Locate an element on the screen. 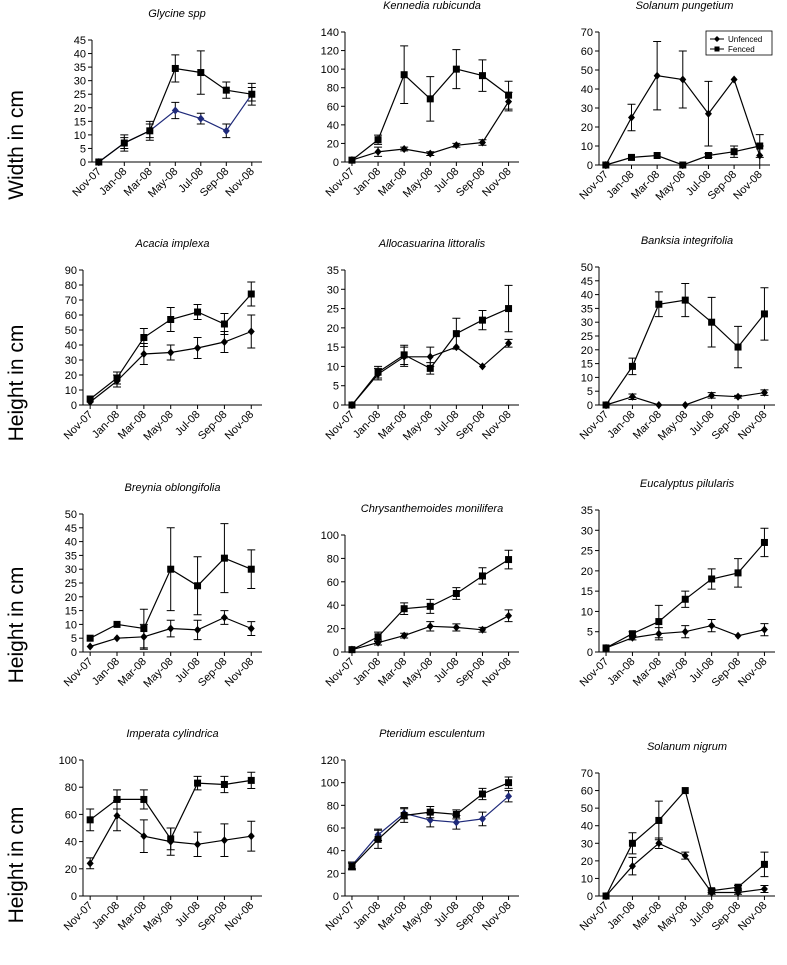 Image resolution: width=787 pixels, height=965 pixels. y-tick-label: 45 is located at coordinates (71, 529).